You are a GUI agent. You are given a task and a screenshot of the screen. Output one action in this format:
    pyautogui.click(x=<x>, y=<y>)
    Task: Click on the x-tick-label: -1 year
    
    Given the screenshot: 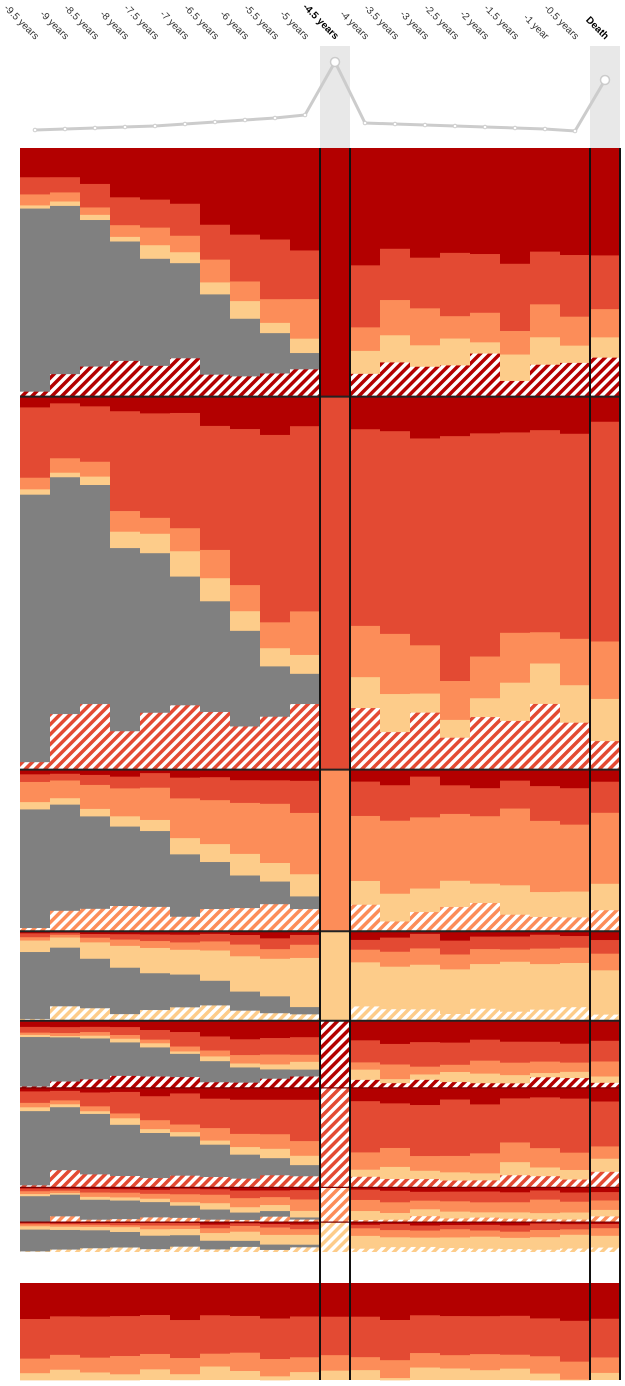 What is the action you would take?
    pyautogui.click(x=536, y=27)
    